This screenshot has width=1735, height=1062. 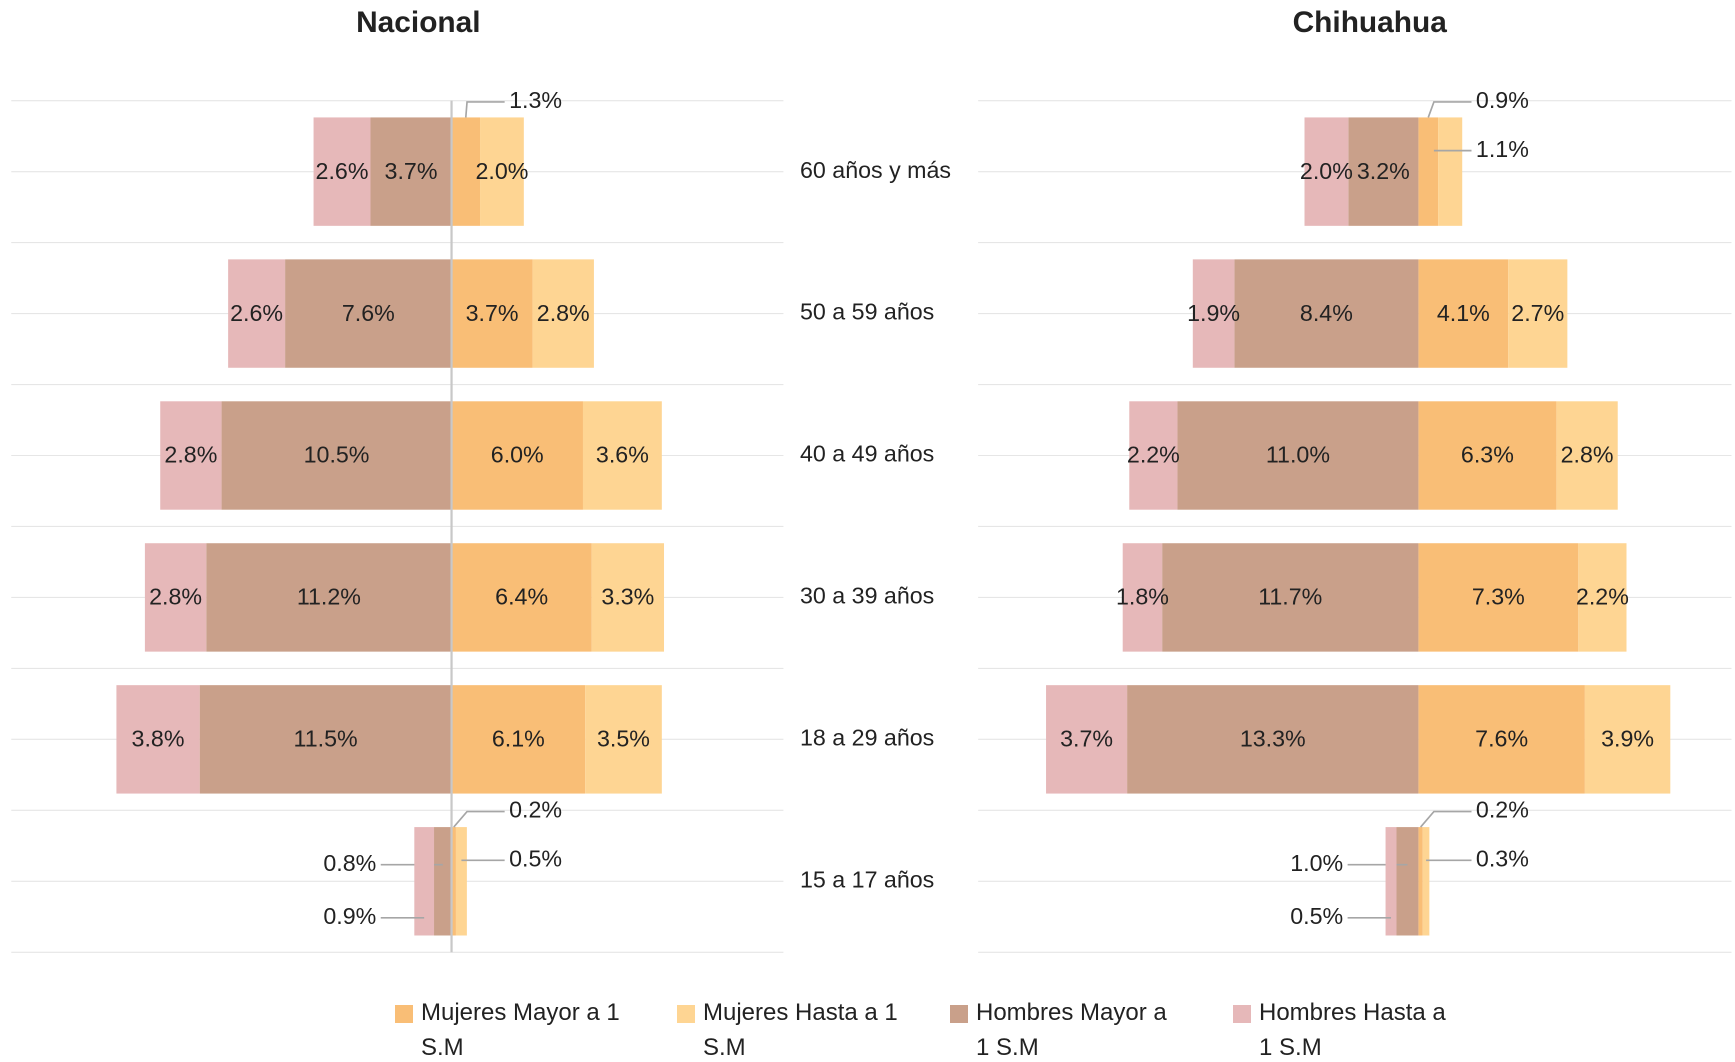 I want to click on legend-item: Mujeres Hasta a 1 S.M, so click(x=790, y=1028).